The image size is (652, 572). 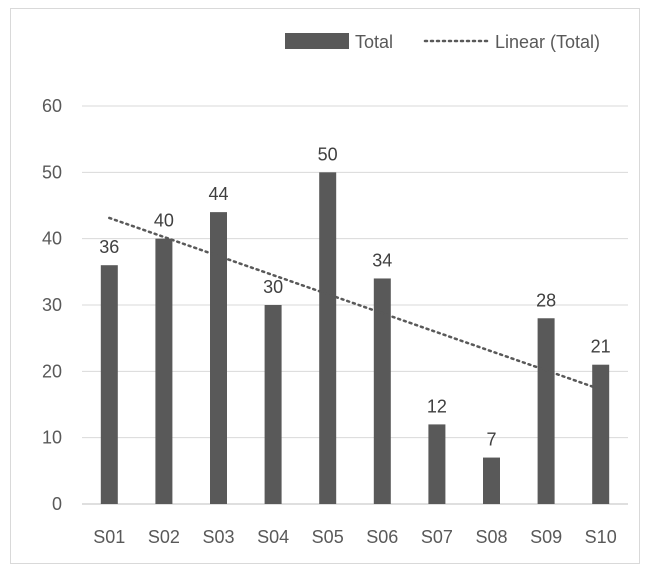 What do you see at coordinates (601, 537) in the screenshot?
I see `x-tick-label-s10: S10` at bounding box center [601, 537].